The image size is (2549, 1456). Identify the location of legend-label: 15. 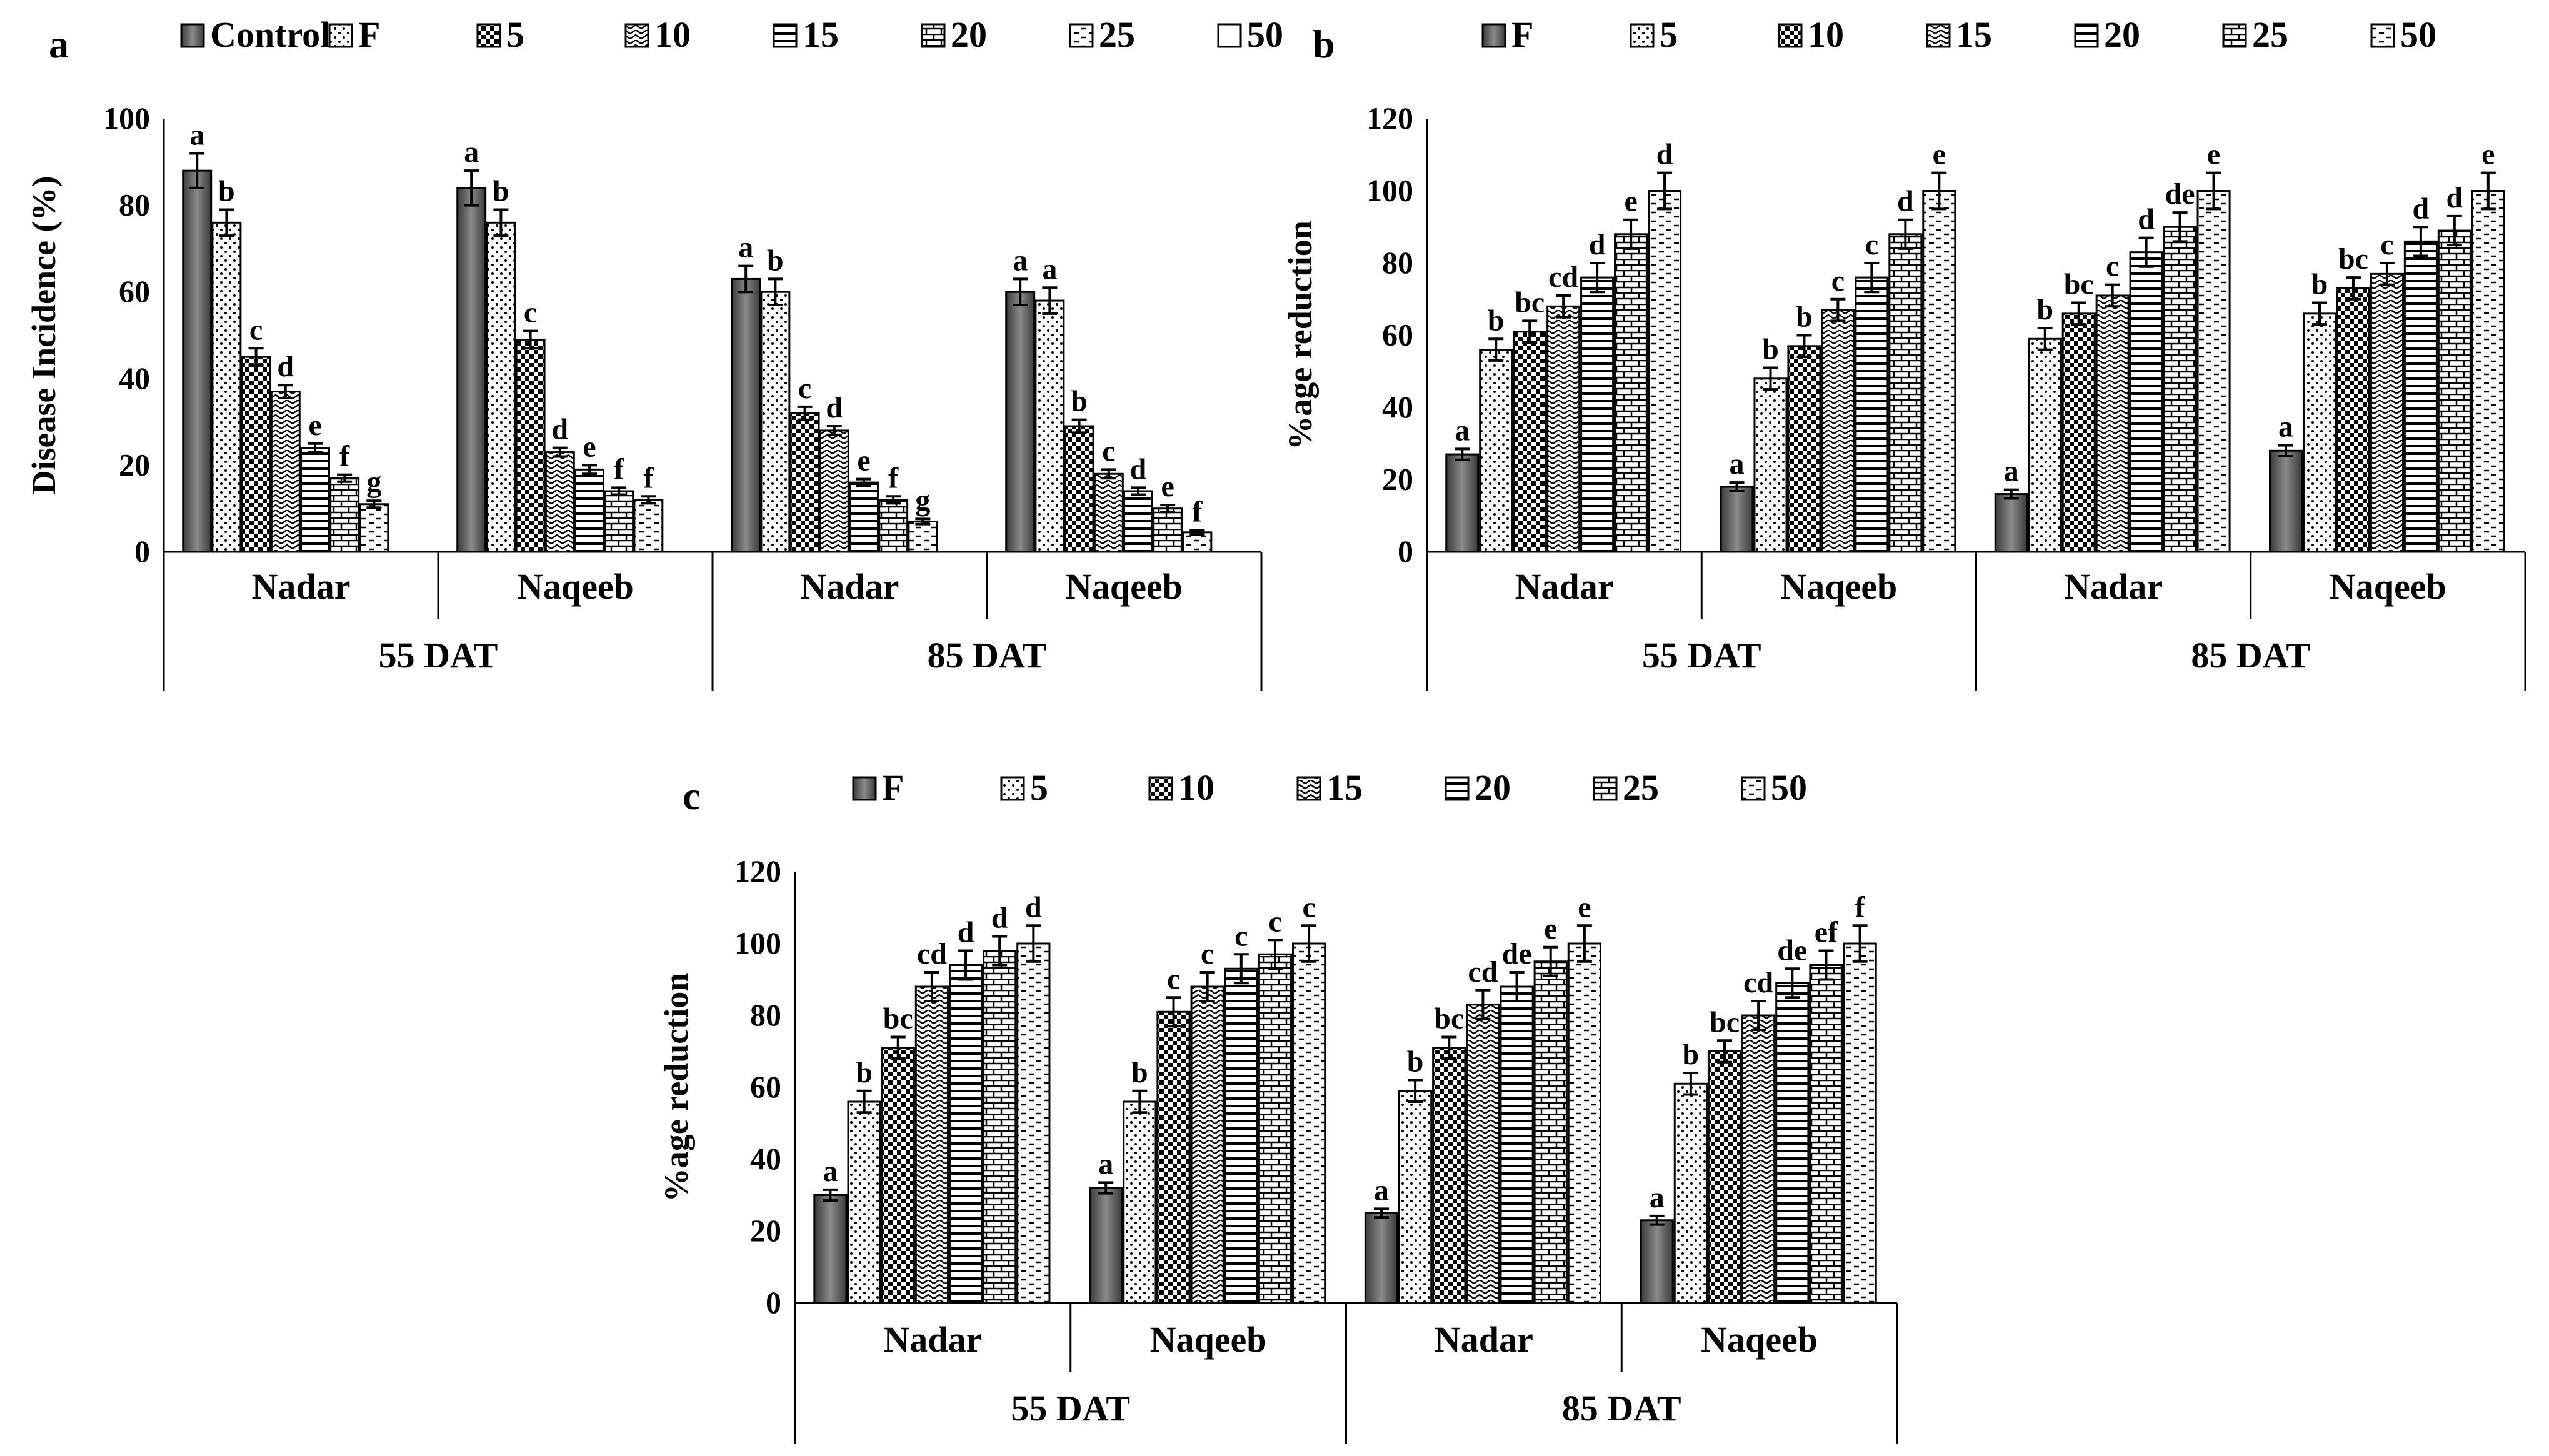
(1974, 34).